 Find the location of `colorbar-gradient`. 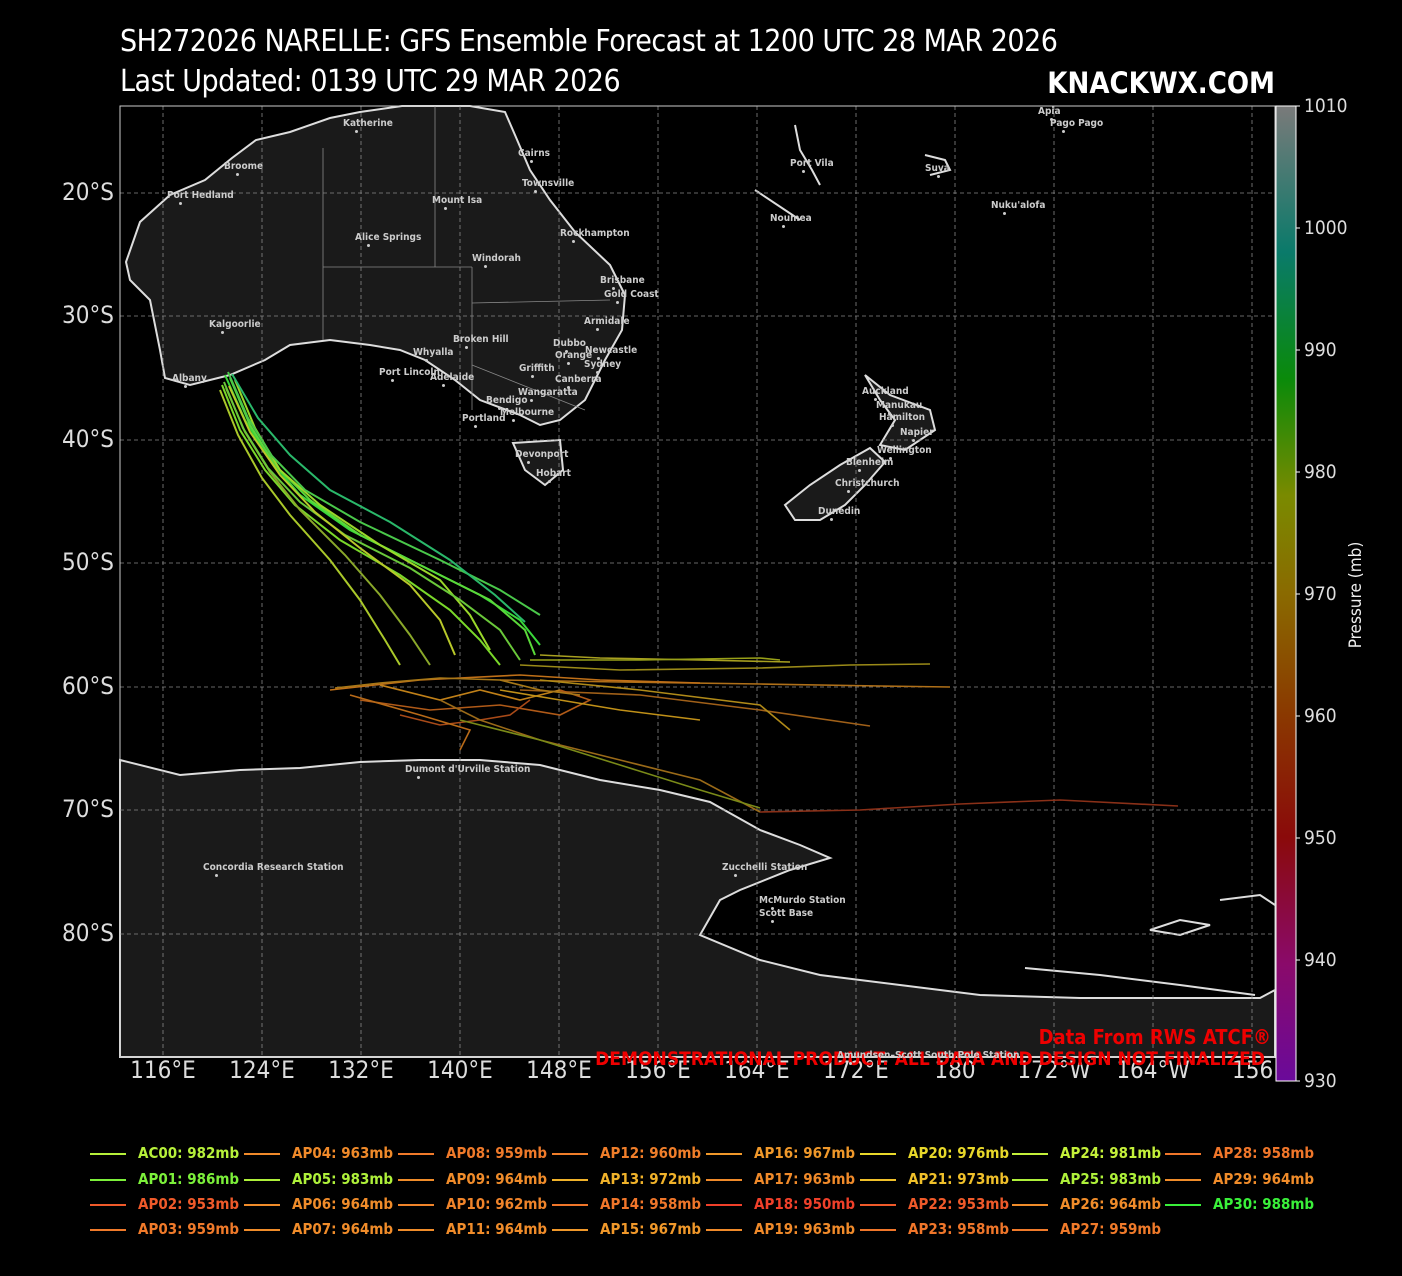

colorbar-gradient is located at coordinates (1286, 593).